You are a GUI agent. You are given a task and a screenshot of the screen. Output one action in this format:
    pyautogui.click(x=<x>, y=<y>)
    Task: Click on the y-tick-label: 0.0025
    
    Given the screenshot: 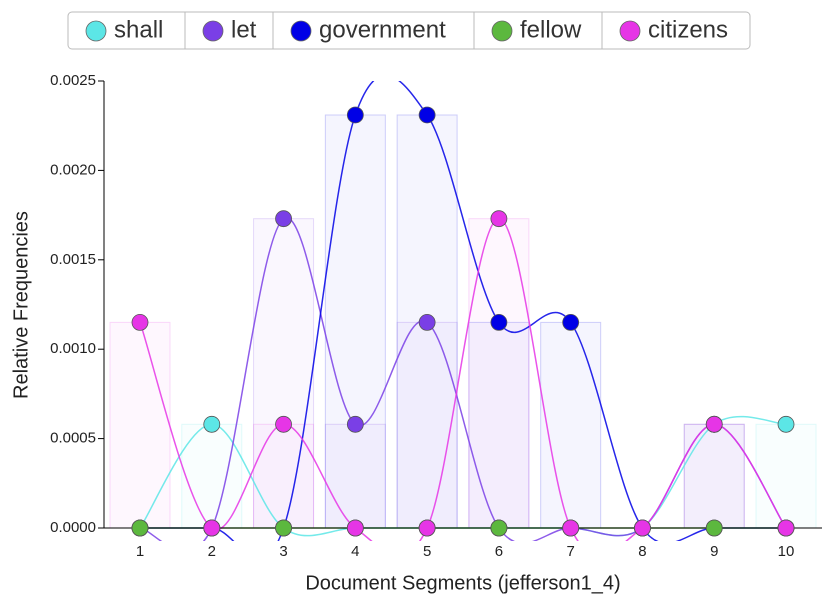 What is the action you would take?
    pyautogui.click(x=73, y=80)
    